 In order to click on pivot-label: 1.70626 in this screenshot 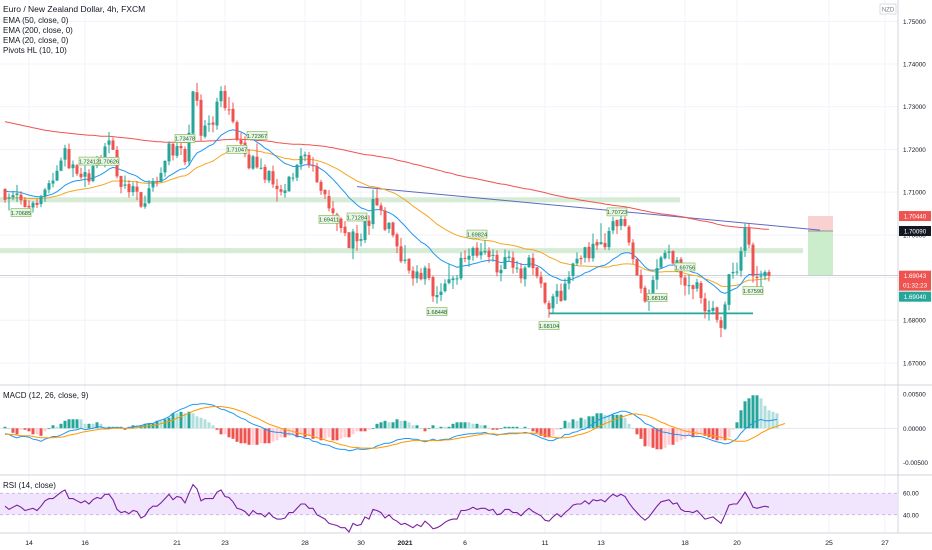, I will do `click(109, 163)`.